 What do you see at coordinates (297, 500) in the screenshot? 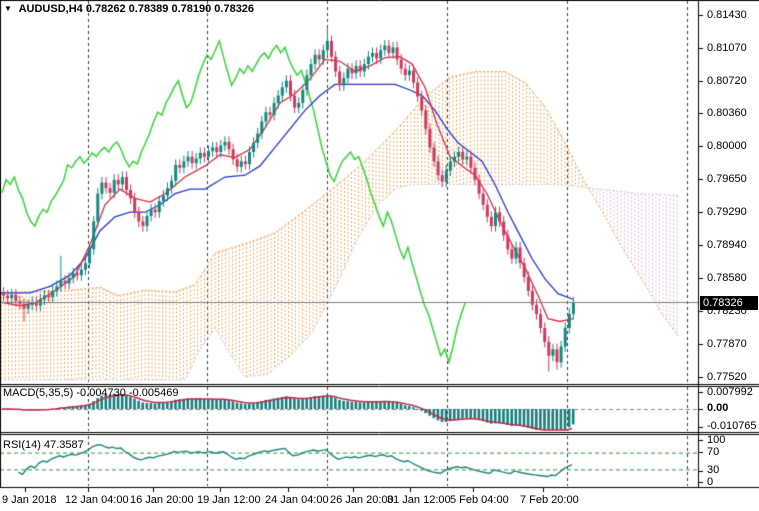
I see `time-tick-label: 24 Jan 04:00` at bounding box center [297, 500].